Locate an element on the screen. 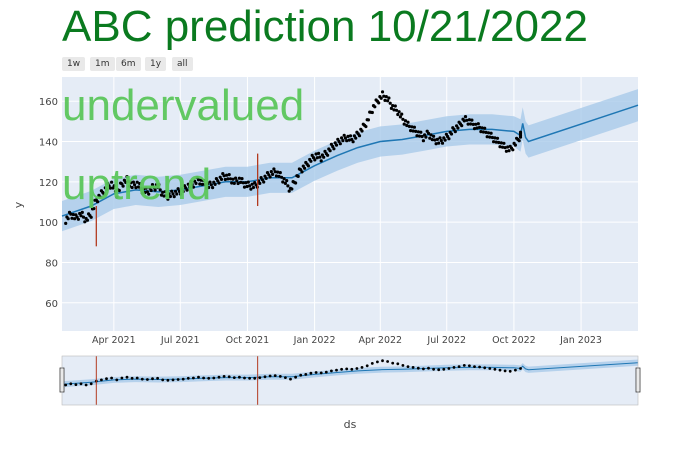 The image size is (700, 467). y-tick-labels: 60 80 100 120 140 160 is located at coordinates (48, 203).